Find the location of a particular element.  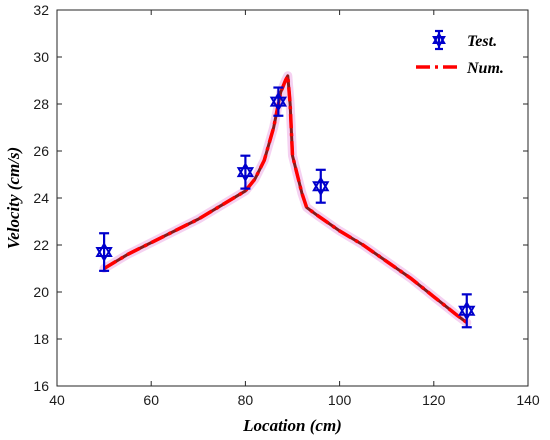

y-tick-label: 28 is located at coordinates (41, 104).